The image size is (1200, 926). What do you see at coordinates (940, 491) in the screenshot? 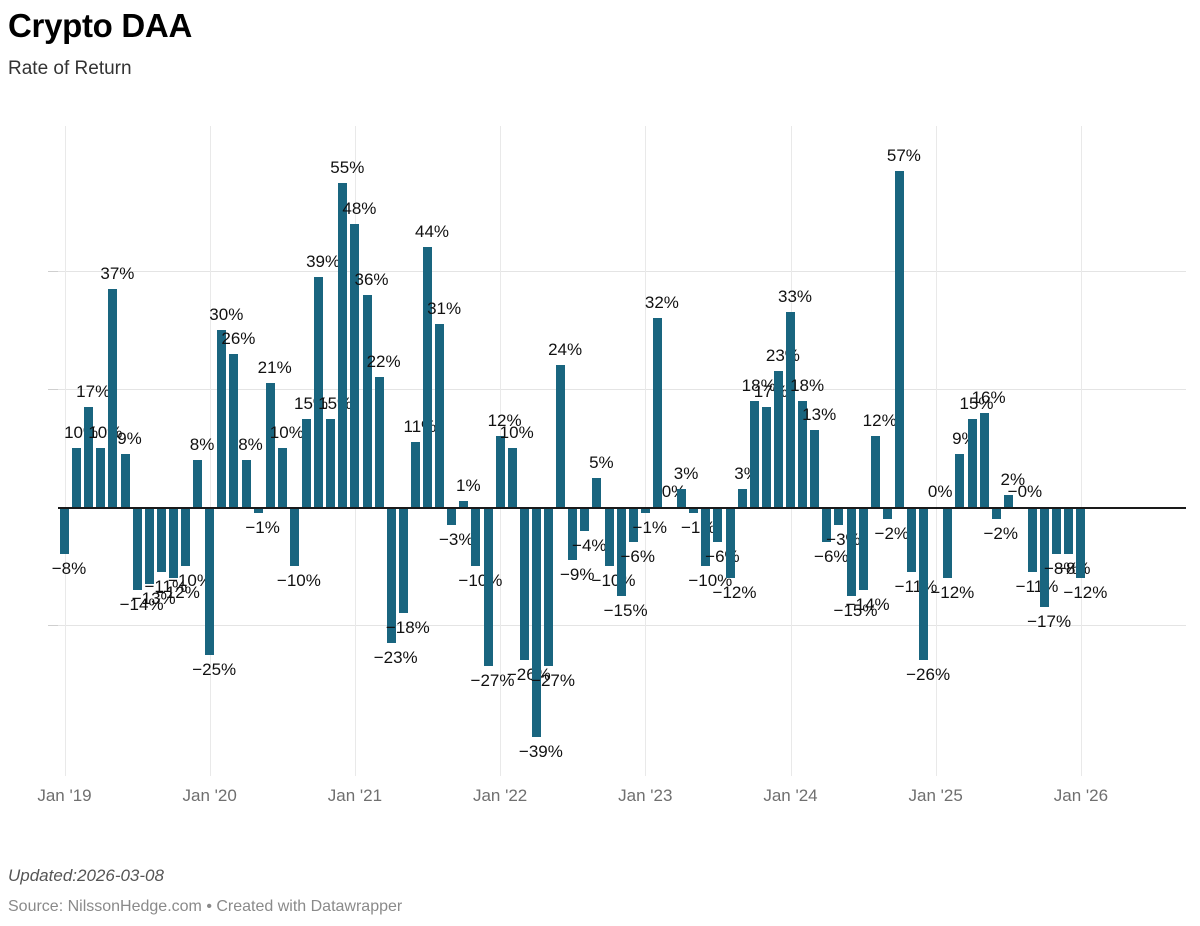
I see `bar-value-label: 0%` at bounding box center [940, 491].